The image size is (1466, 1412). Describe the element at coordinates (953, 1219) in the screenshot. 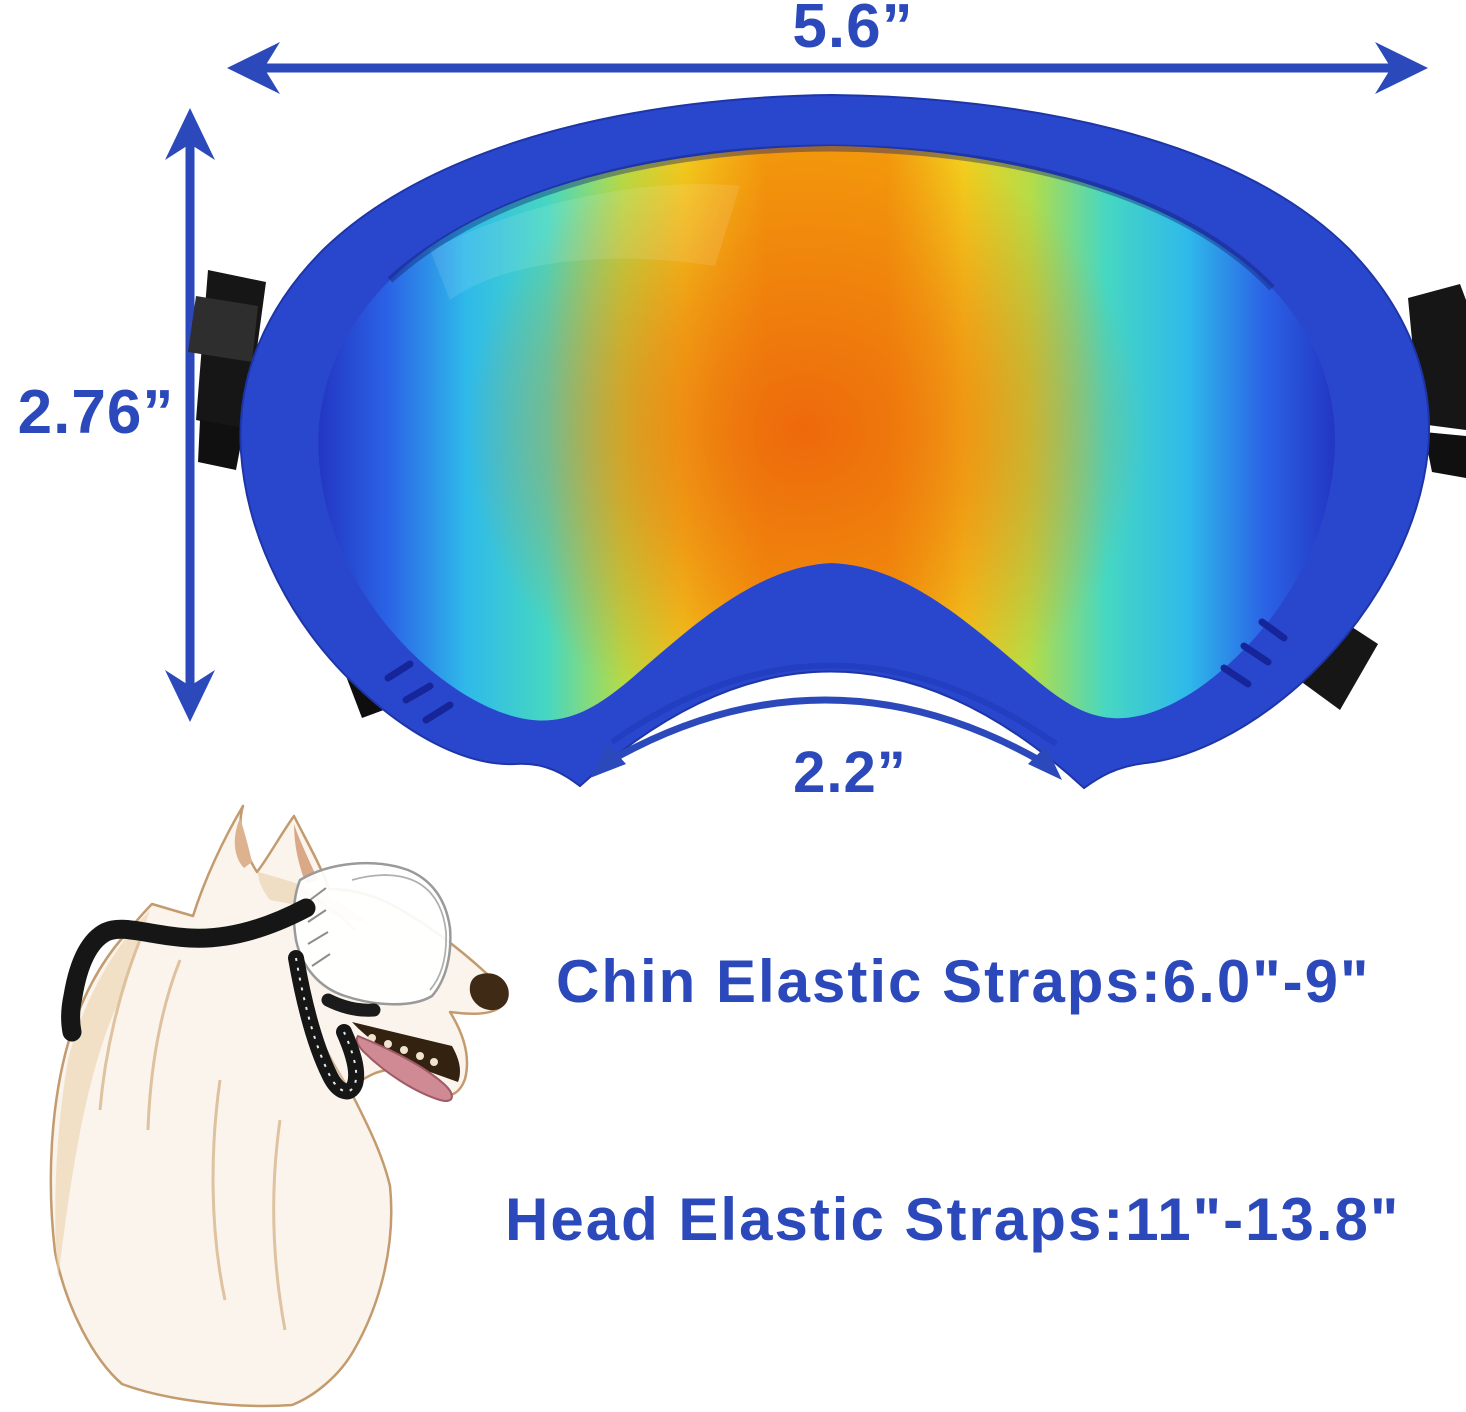

I see `head-strap-annotation: Head Elastic Straps:11"-13.8"` at that location.